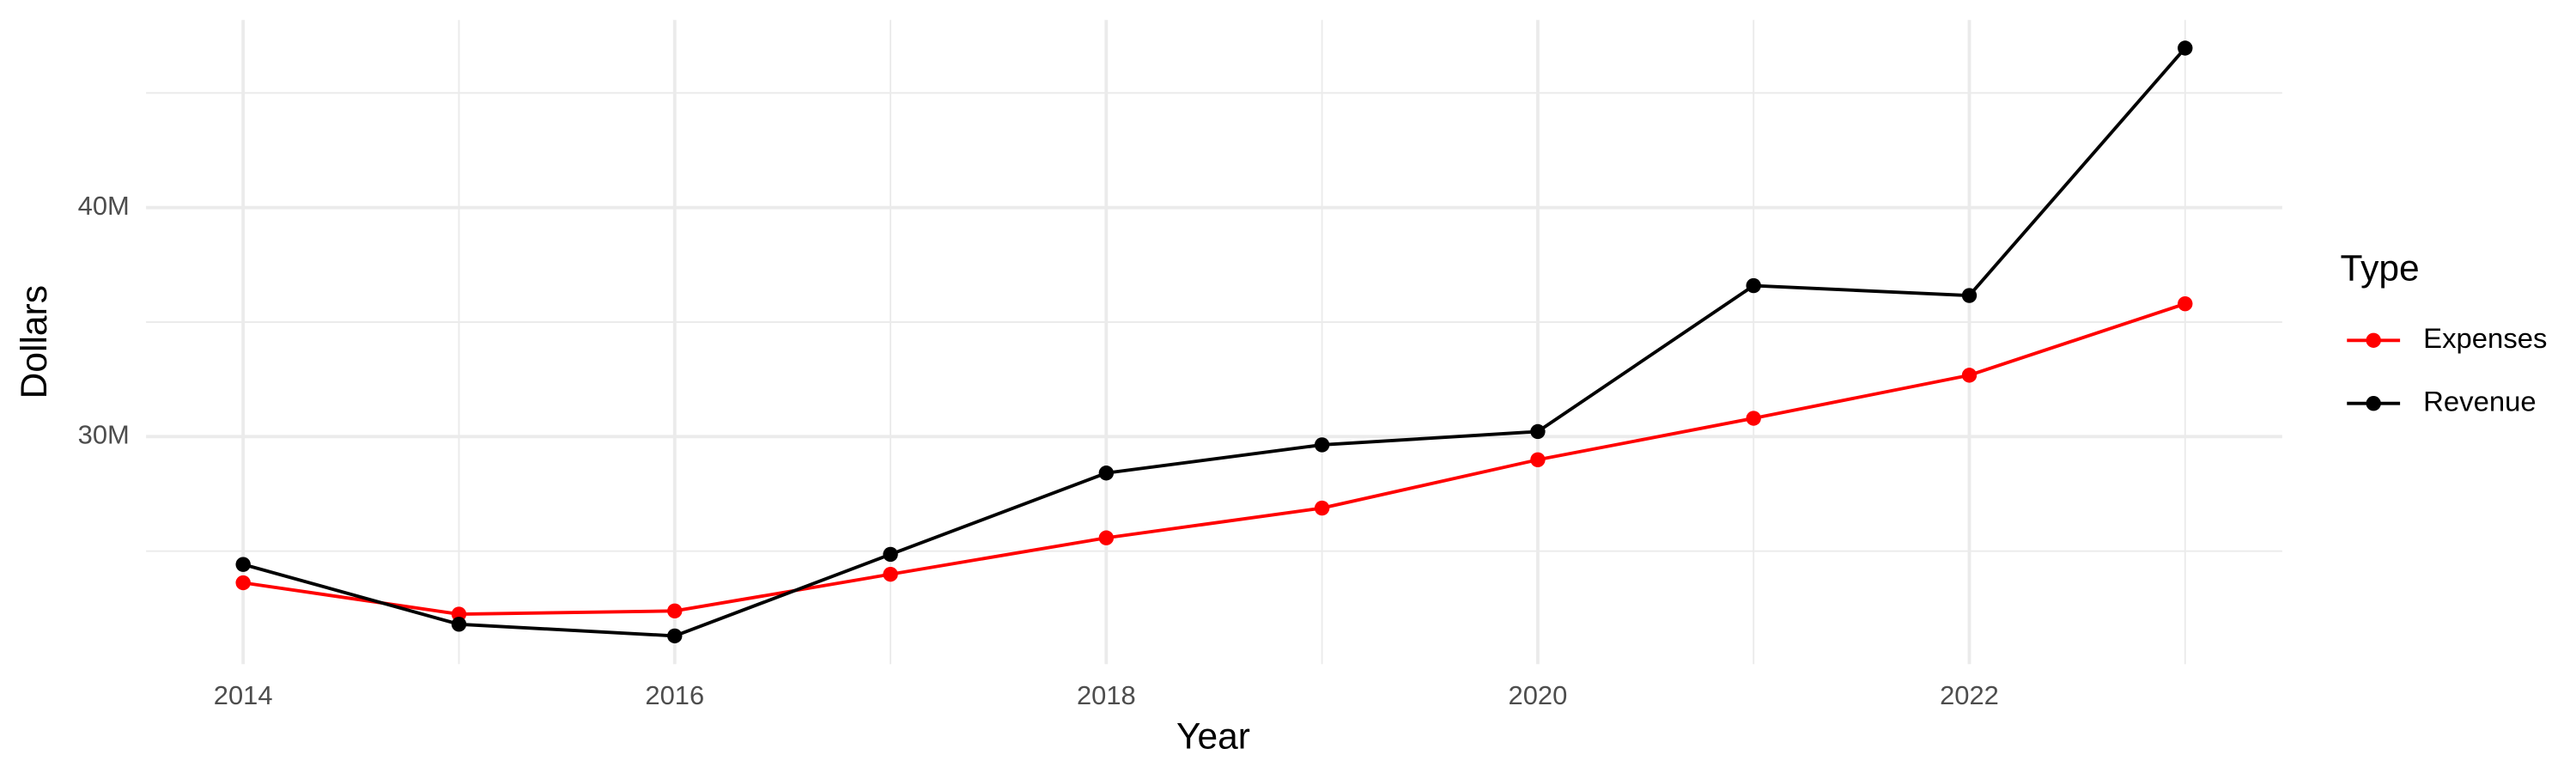 Image resolution: width=2576 pixels, height=773 pixels. I want to click on x-tick-label: 2016, so click(674, 695).